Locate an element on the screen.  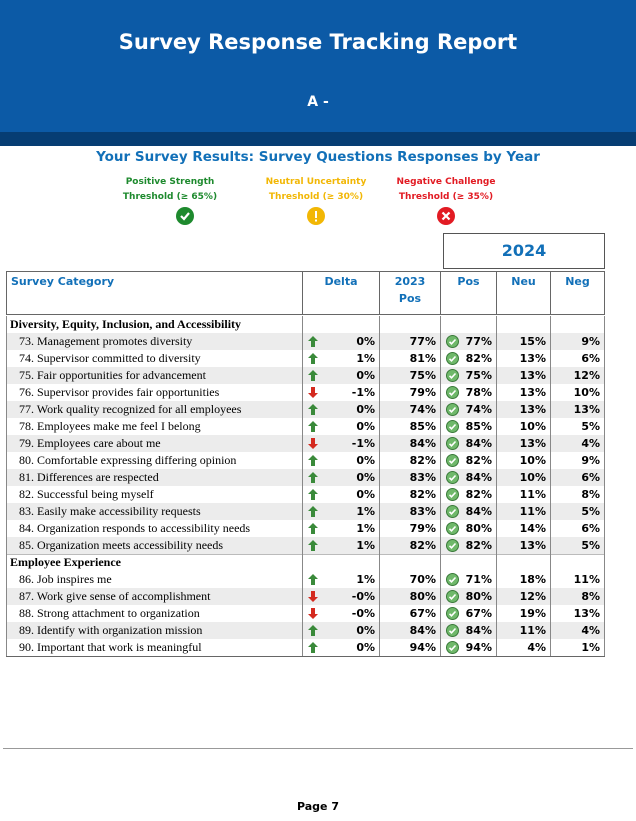
value: 14% is located at coordinates (532, 528).